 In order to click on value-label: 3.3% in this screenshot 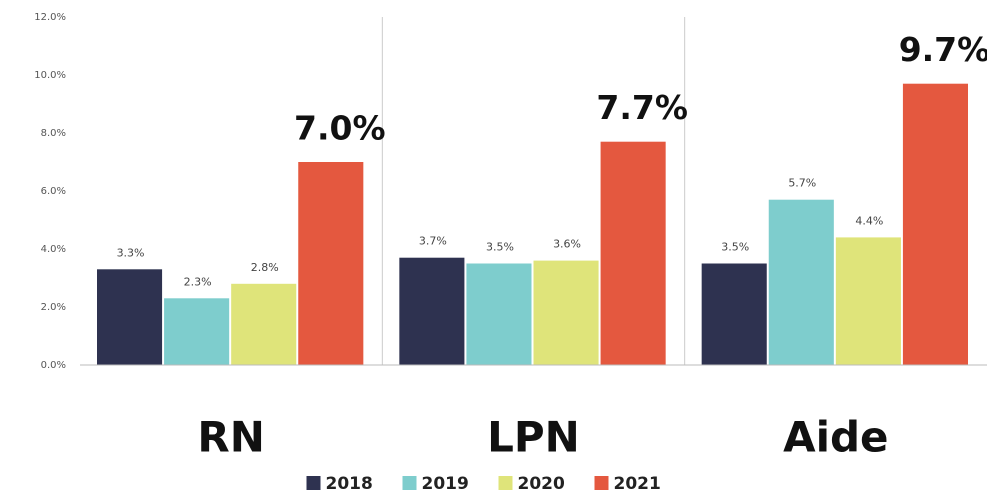, I will do `click(131, 252)`.